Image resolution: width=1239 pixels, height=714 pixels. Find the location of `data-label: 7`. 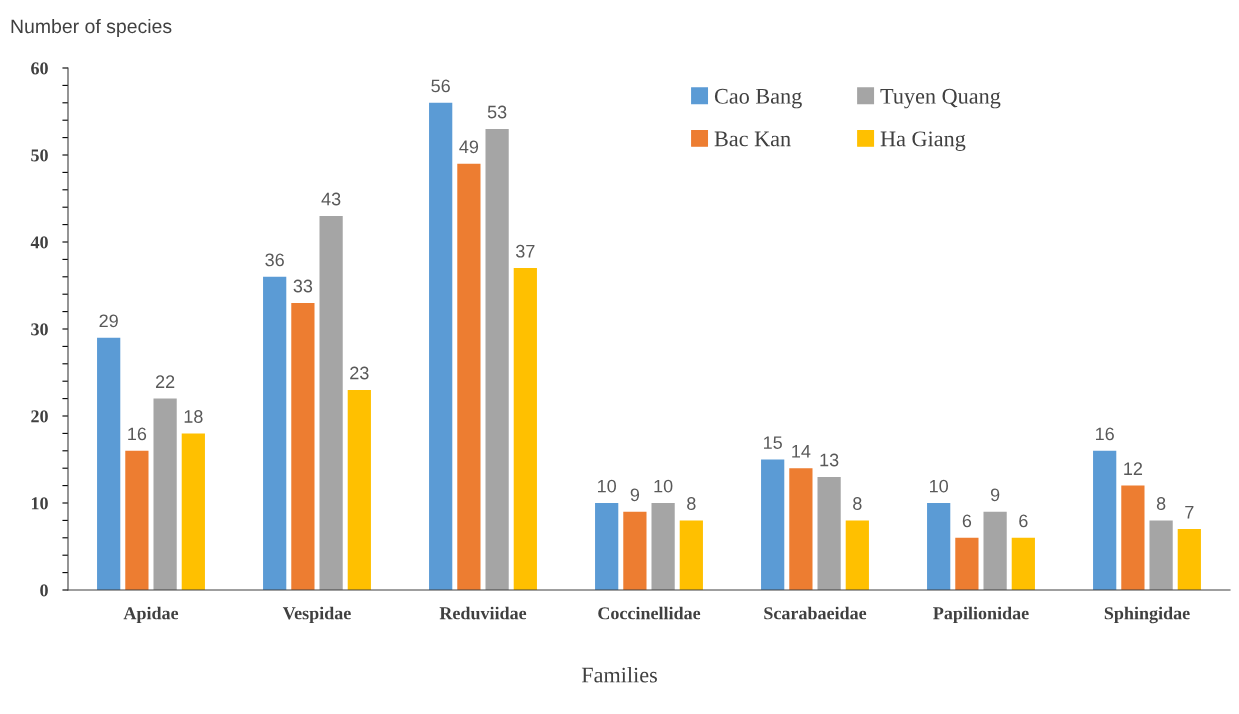

data-label: 7 is located at coordinates (1189, 512).